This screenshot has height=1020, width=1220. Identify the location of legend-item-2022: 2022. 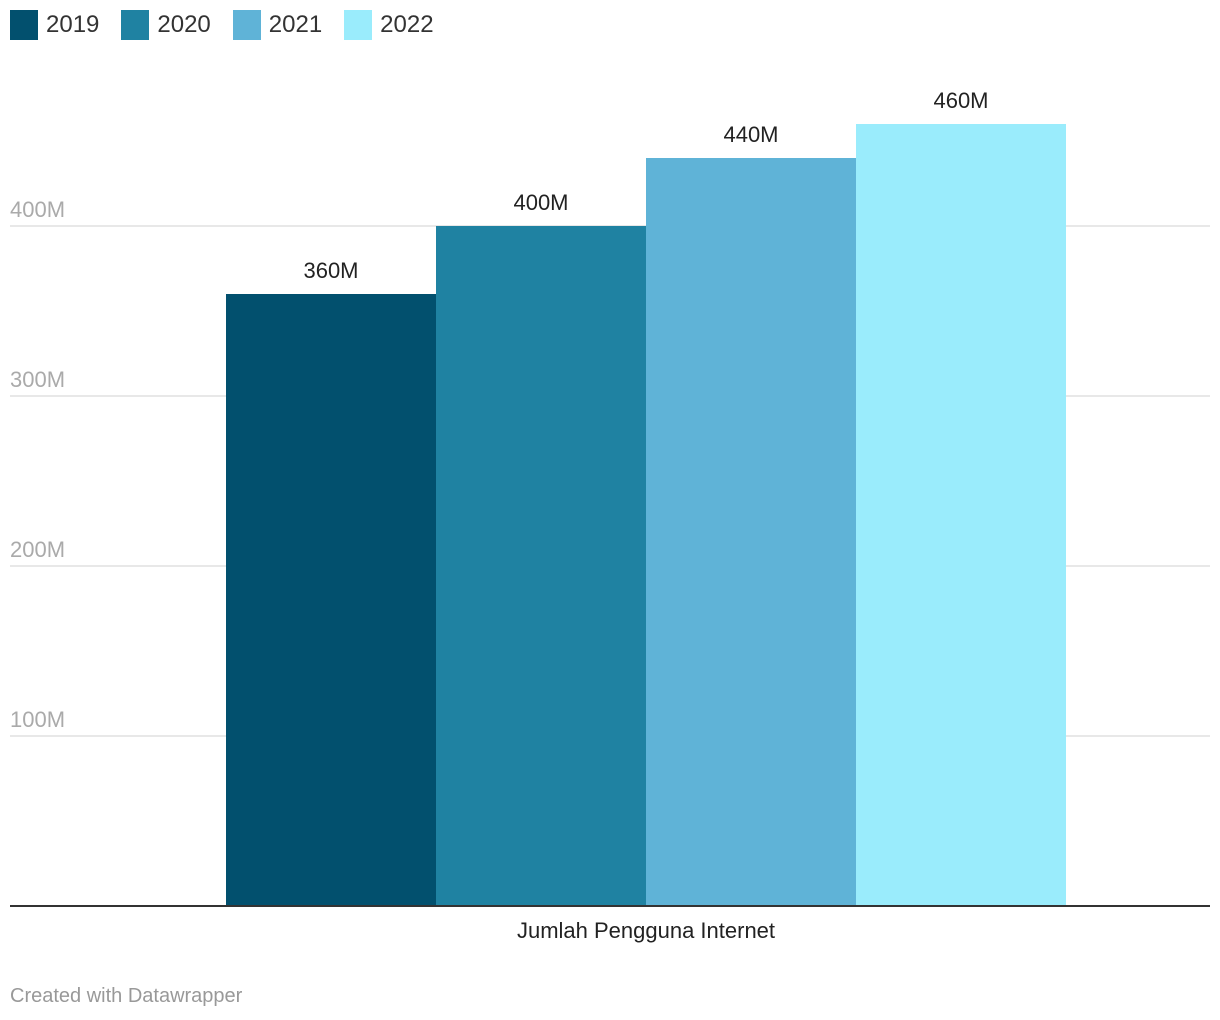
(389, 25).